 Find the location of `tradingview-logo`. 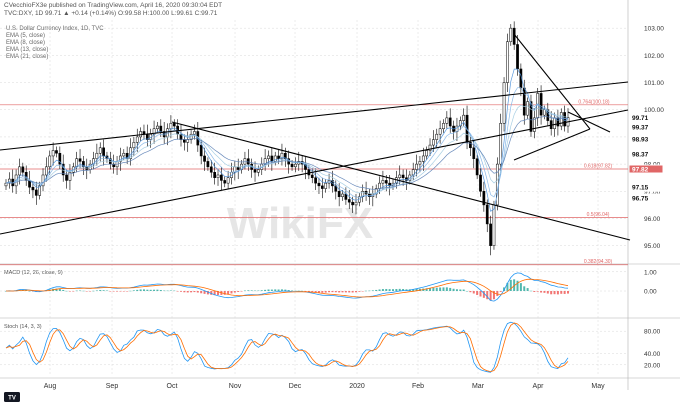

tradingview-logo is located at coordinates (12, 397).